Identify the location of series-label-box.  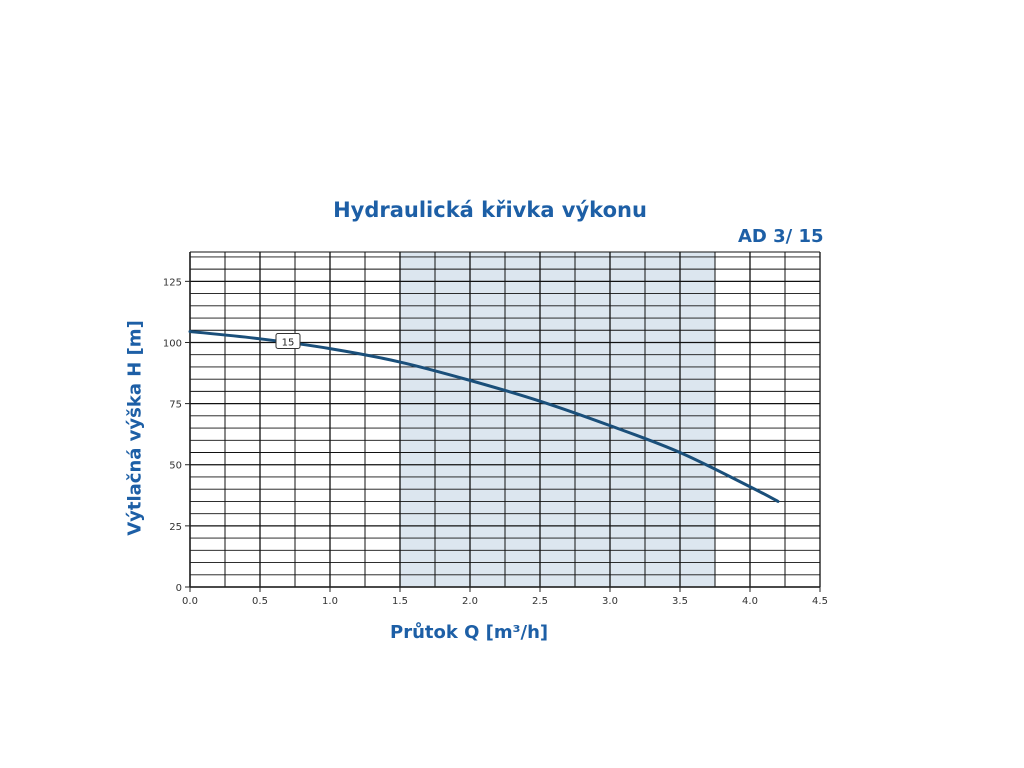
(288, 340).